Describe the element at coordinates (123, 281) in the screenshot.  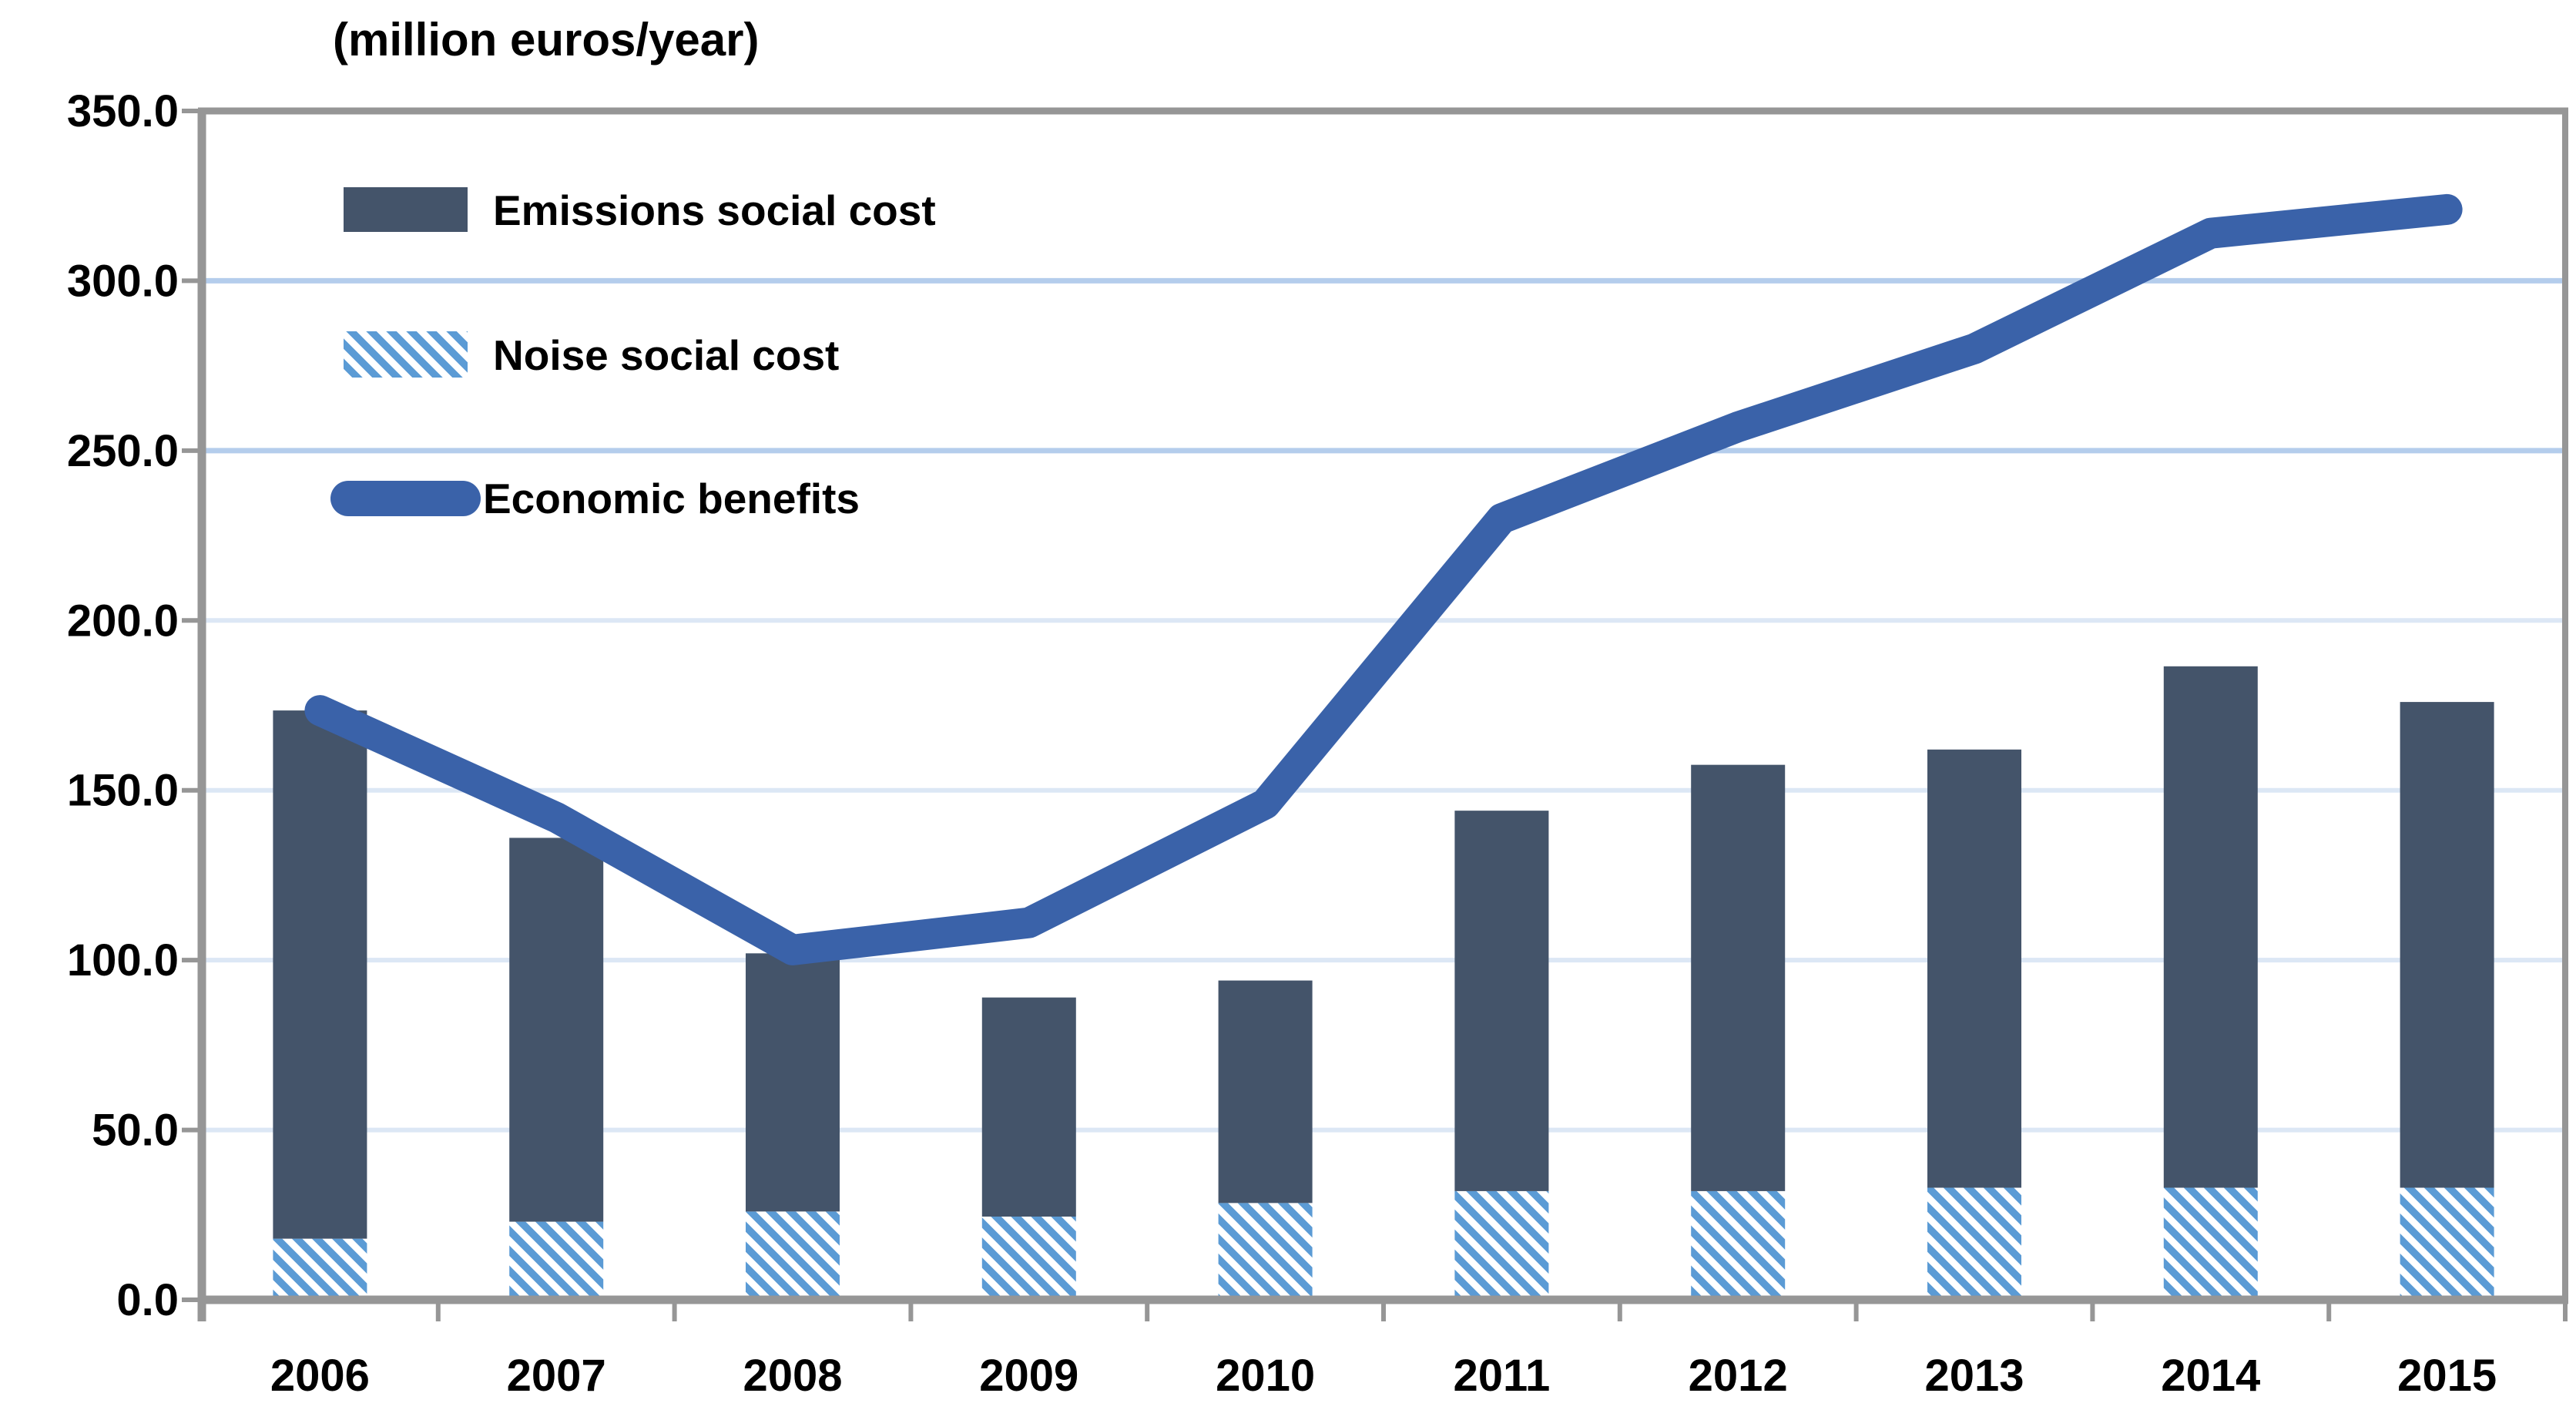
I see `y-tick-label-300.0: 300.0` at that location.